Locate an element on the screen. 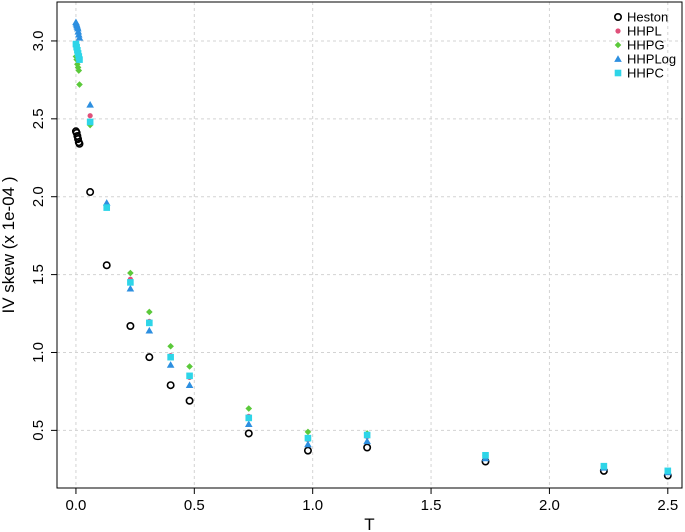 The image size is (685, 532). legend-item-hhpg: HHPG is located at coordinates (639, 45).